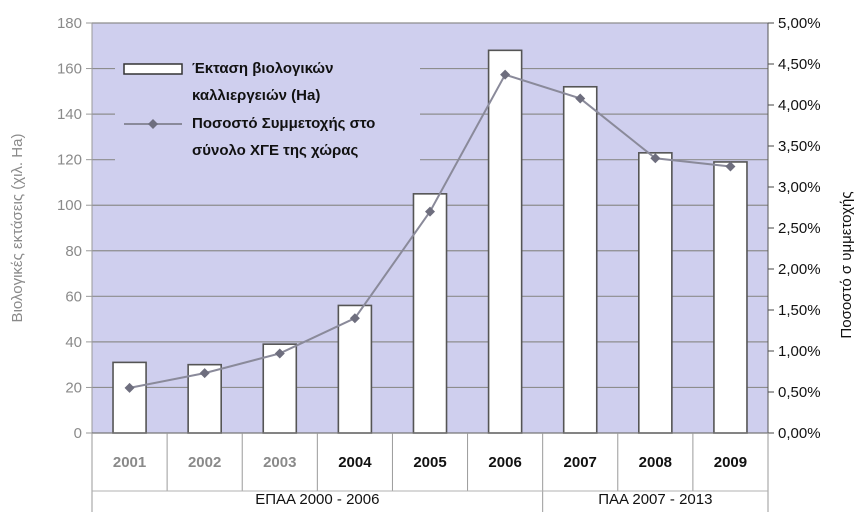 This screenshot has width=864, height=512. Describe the element at coordinates (78, 433) in the screenshot. I see `y-tick-label: 0` at that location.